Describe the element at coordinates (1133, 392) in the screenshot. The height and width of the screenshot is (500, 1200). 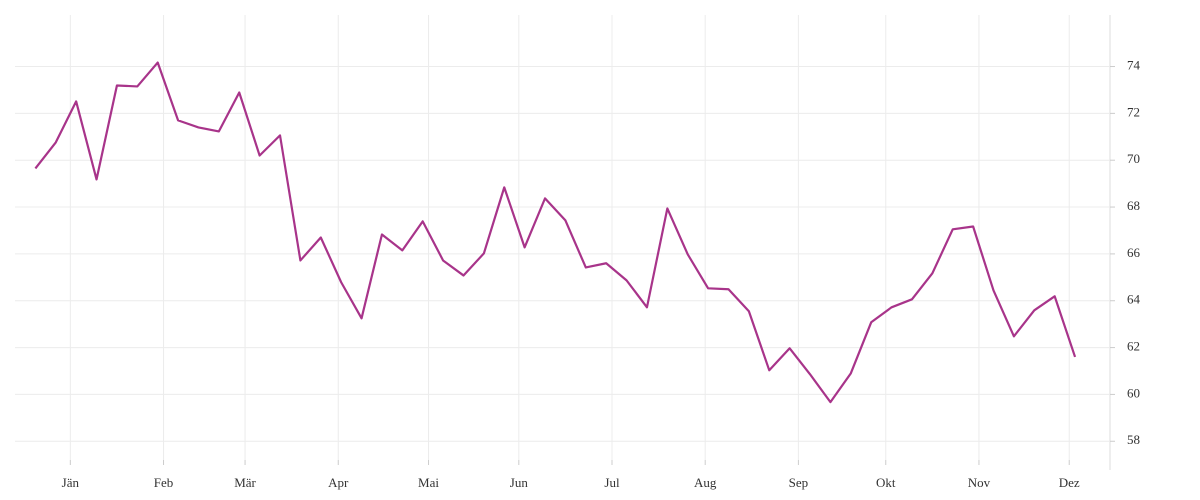
I see `y-tick-label: 60` at that location.